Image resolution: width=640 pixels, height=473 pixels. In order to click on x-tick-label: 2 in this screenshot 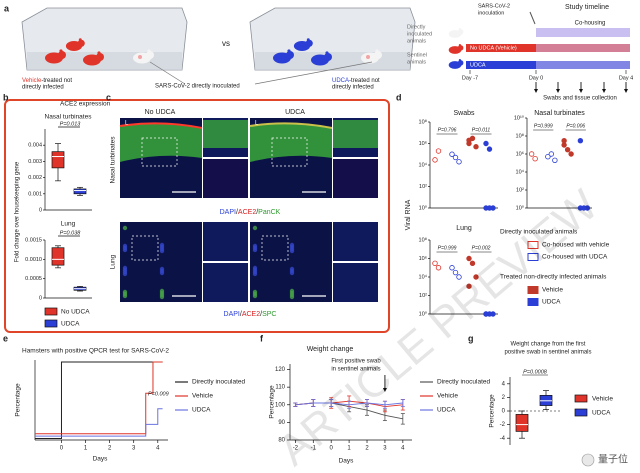, I will do `click(367, 449)`.